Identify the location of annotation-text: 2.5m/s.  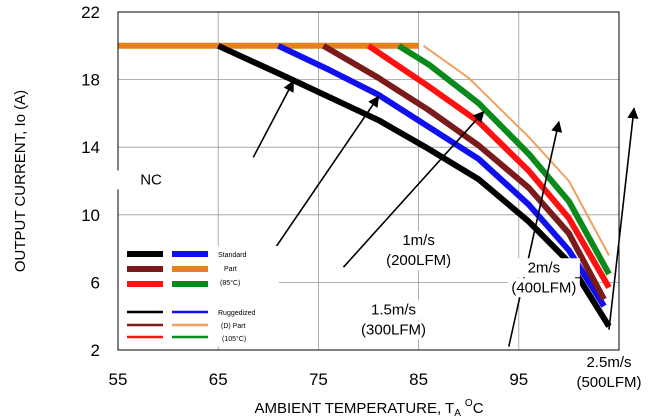
(608, 362).